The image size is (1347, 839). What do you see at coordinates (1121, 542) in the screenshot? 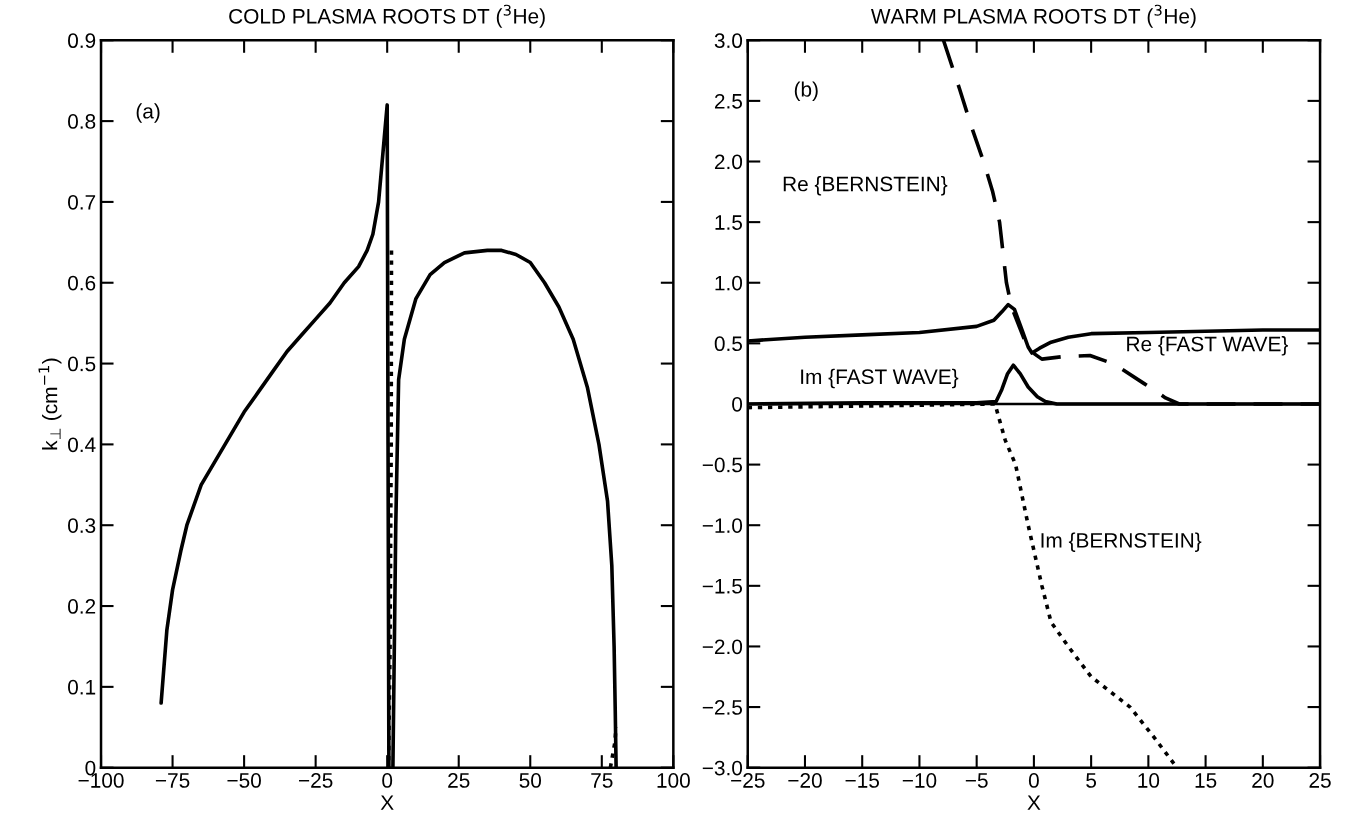
I see `annotation: Im {BERNSTEIN}` at bounding box center [1121, 542].